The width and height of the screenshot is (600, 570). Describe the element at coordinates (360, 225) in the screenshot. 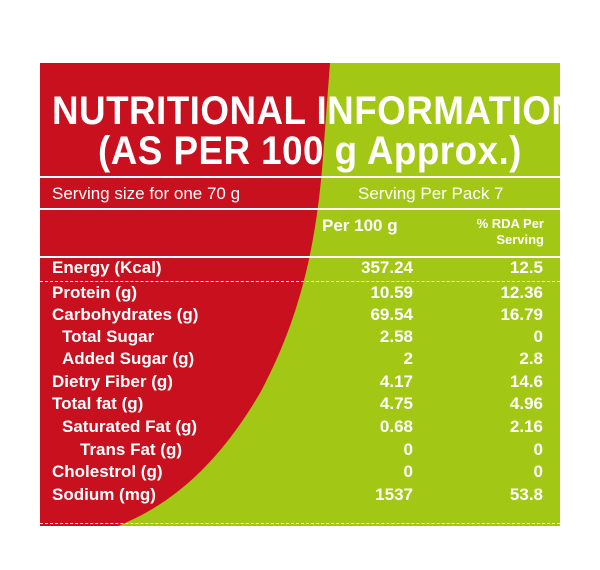

I see `col-header-per100: Per 100 g` at that location.